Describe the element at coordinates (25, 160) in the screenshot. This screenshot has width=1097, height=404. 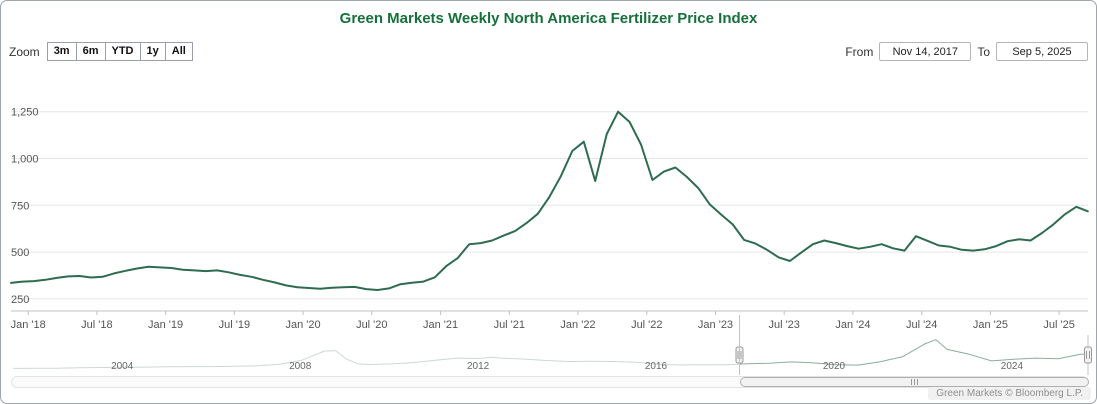
I see `y-axis-label: 1,000` at that location.